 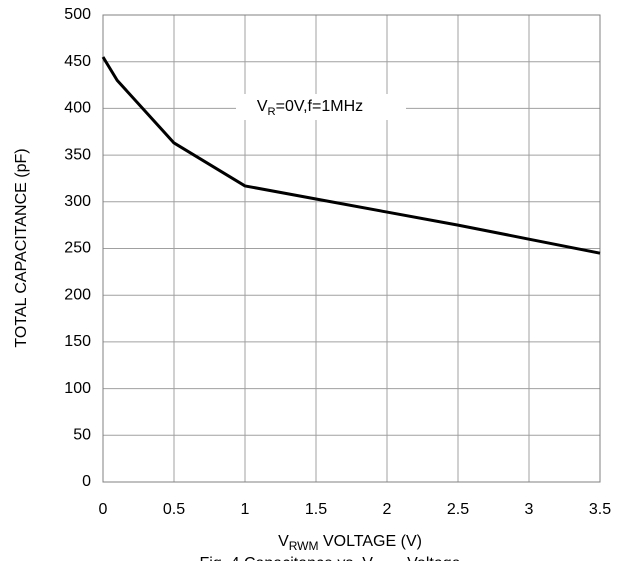 I want to click on y-tick-label: 150, so click(x=77, y=341).